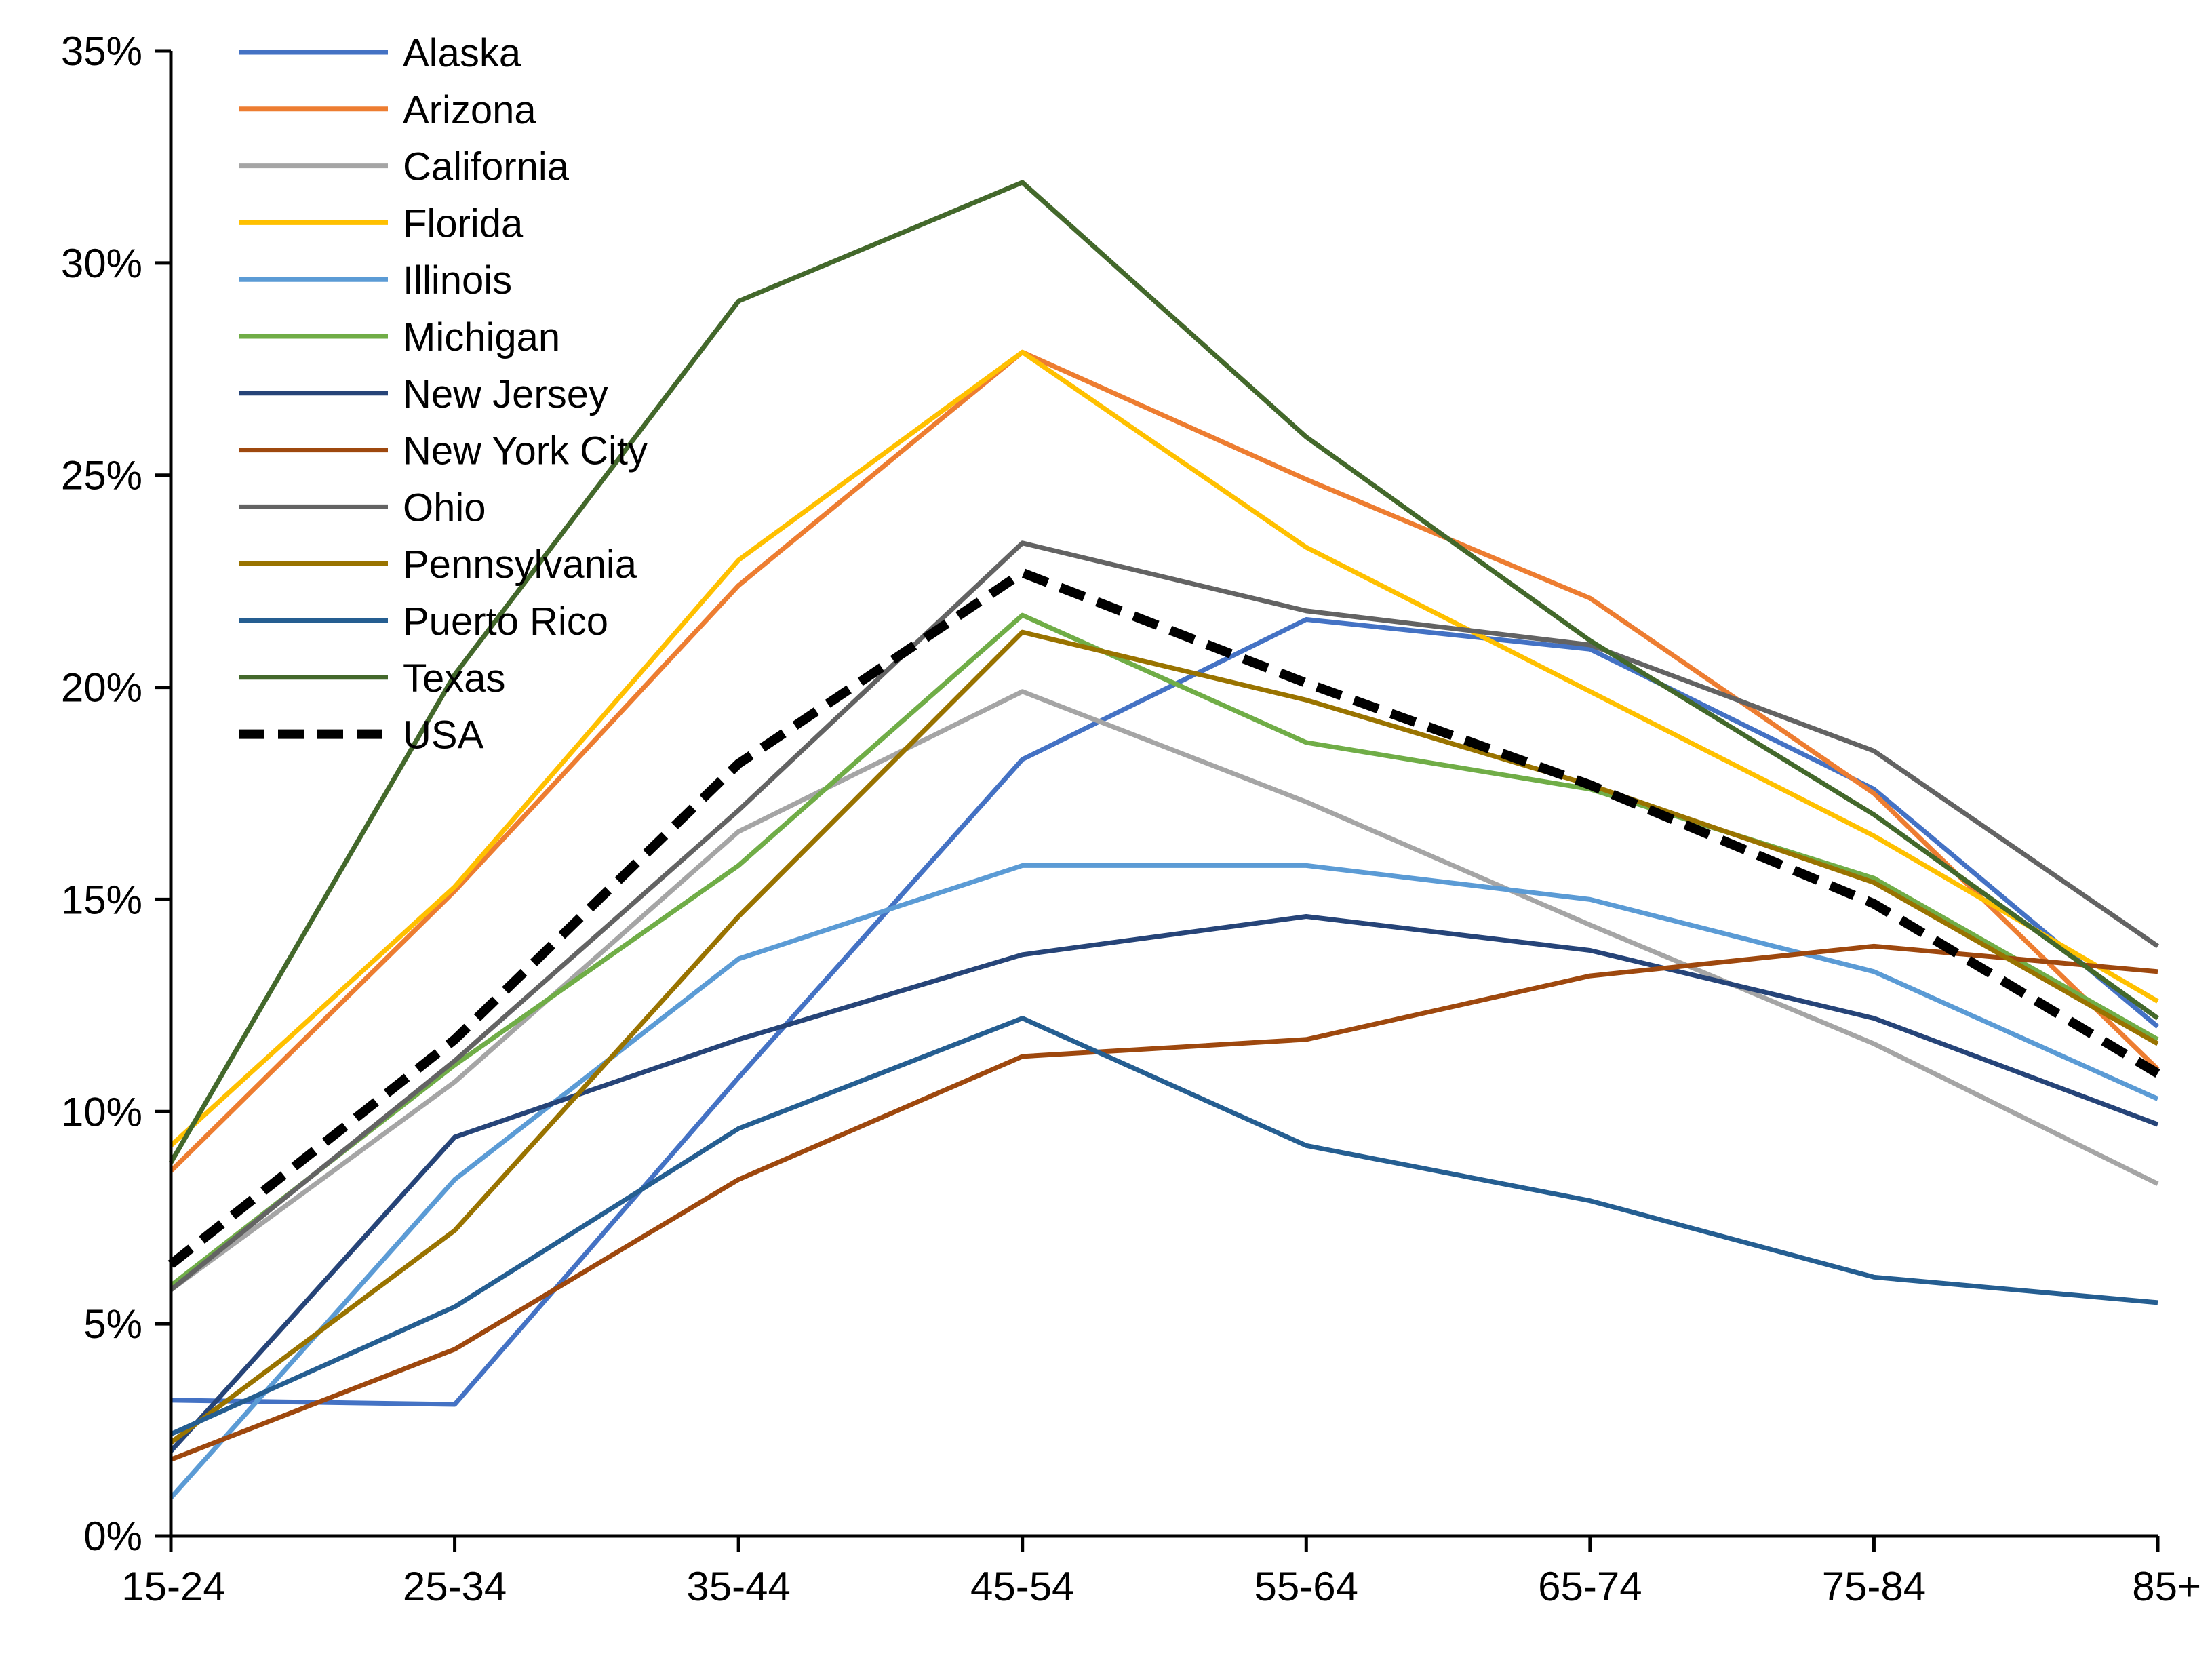 Image resolution: width=2212 pixels, height=1658 pixels. What do you see at coordinates (526, 451) in the screenshot?
I see `legend-label: New York City` at bounding box center [526, 451].